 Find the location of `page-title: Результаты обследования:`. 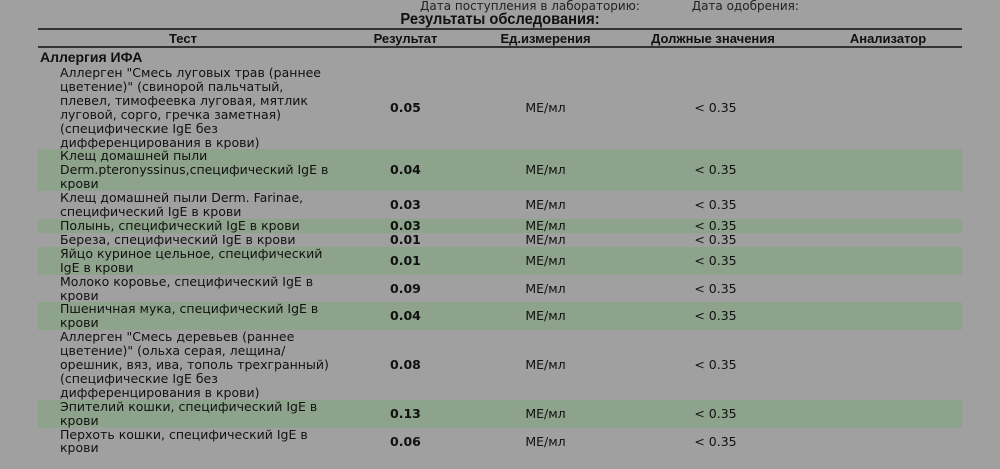

page-title: Результаты обследования: is located at coordinates (500, 19).